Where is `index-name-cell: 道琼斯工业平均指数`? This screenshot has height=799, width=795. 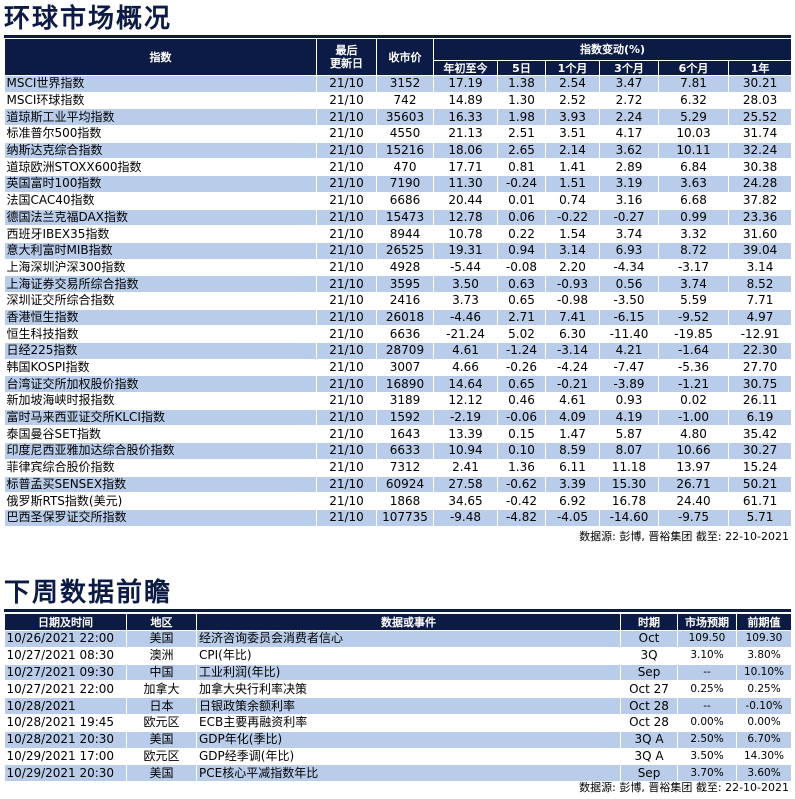
index-name-cell: 道琼斯工业平均指数 is located at coordinates (160, 117).